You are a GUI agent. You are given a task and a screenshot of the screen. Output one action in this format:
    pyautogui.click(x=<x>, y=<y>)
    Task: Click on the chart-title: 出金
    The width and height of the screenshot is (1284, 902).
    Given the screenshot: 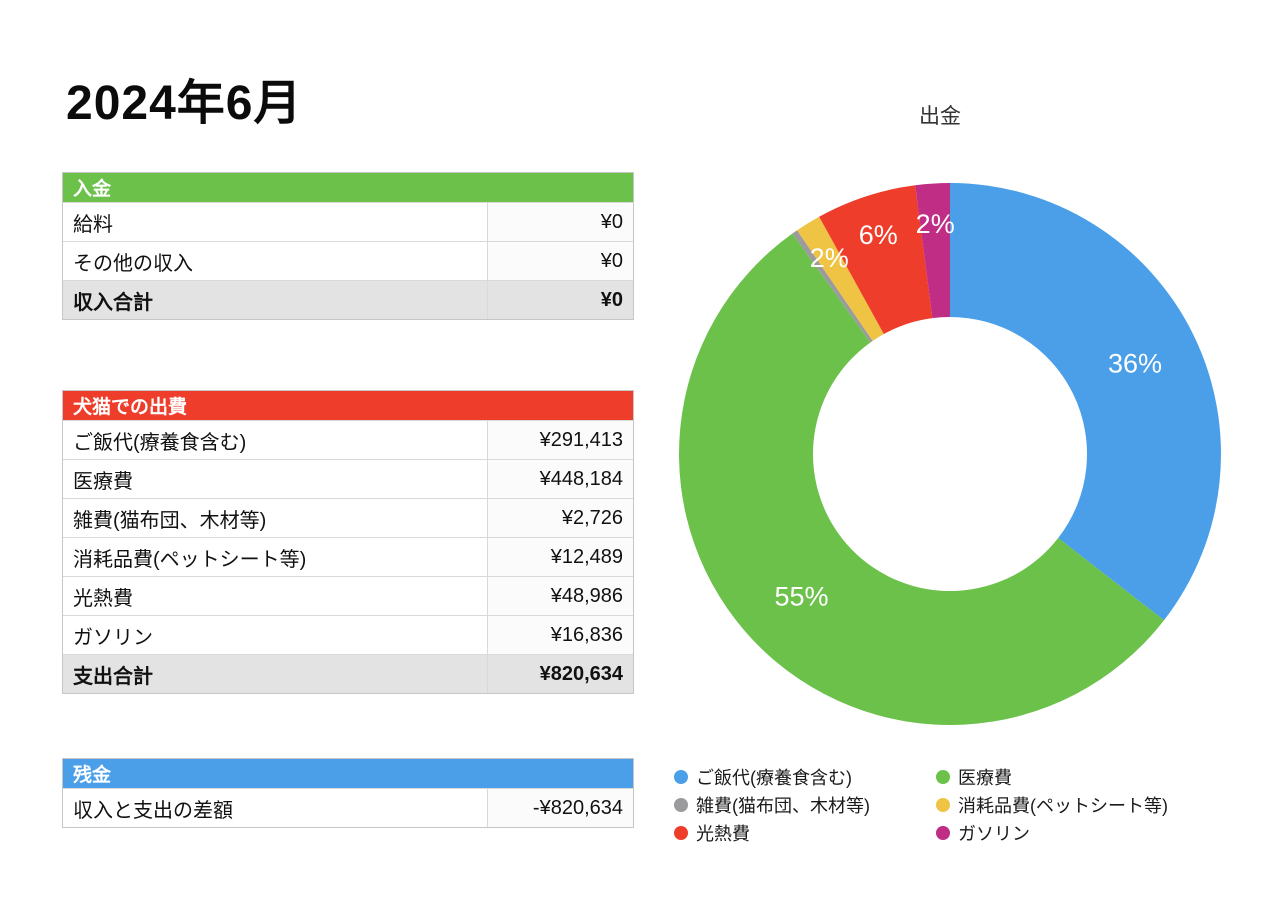 What is the action you would take?
    pyautogui.click(x=940, y=116)
    